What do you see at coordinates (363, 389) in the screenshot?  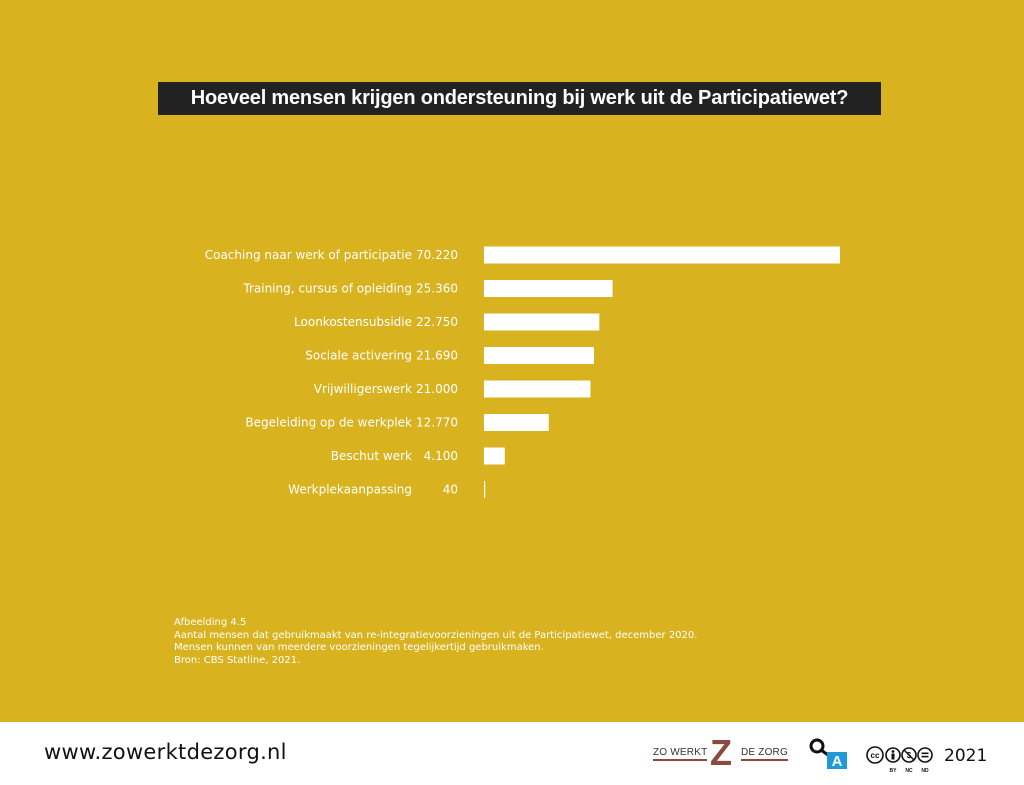 I see `category-label: Vrijwilligerswerk` at bounding box center [363, 389].